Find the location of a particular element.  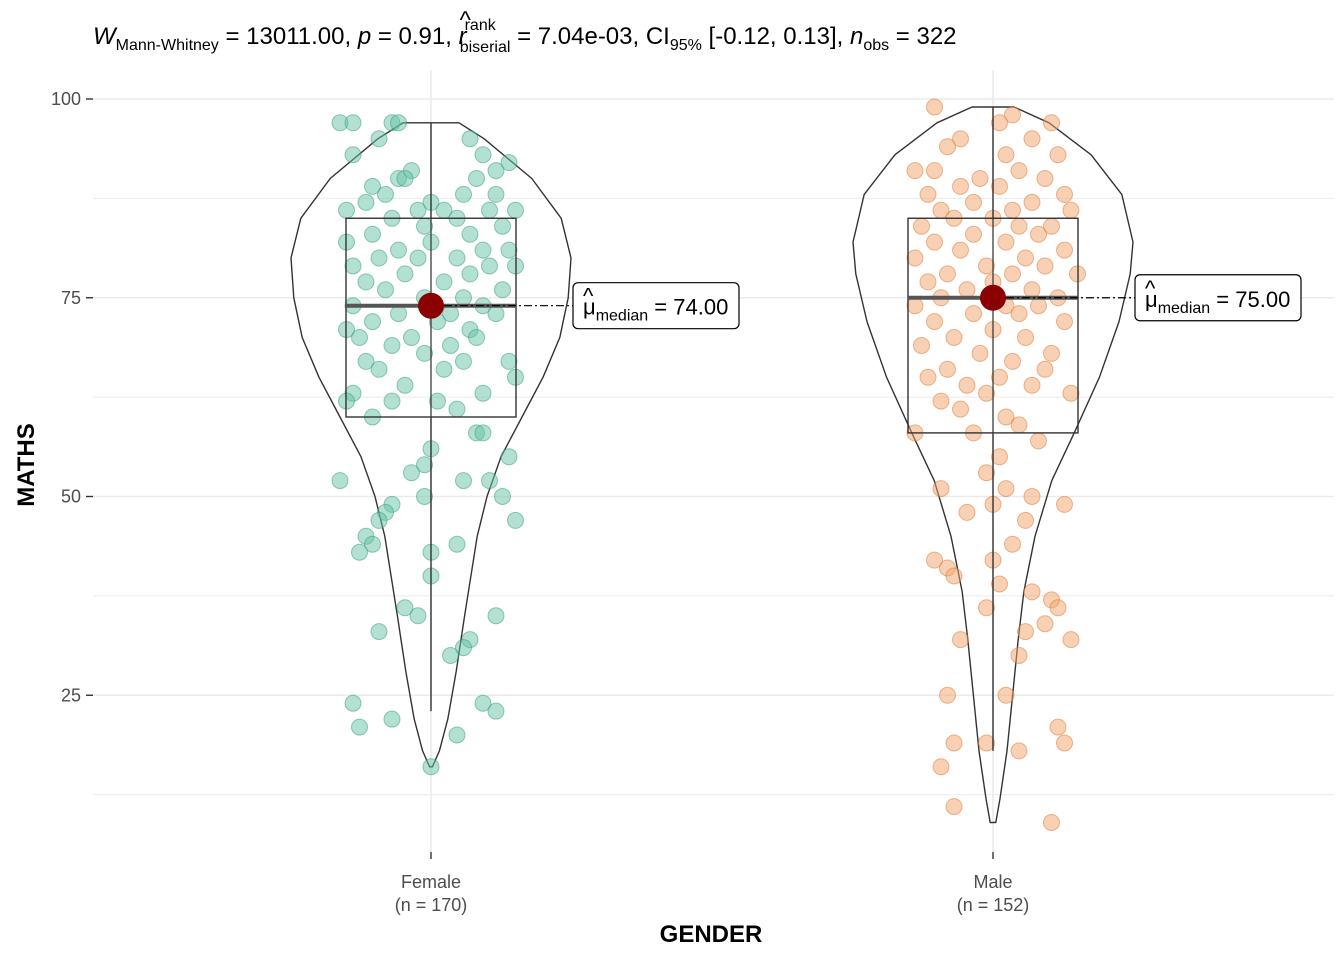

median-label-value: = 75.00 is located at coordinates (1250, 299).